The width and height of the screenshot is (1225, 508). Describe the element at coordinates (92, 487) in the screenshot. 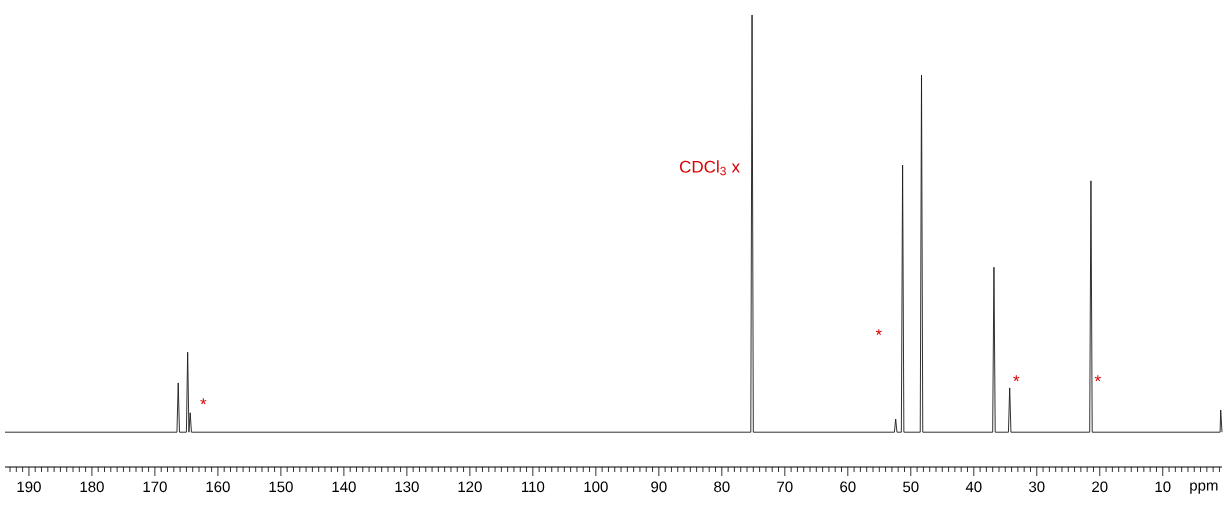

I see `x-tick-label: 180` at that location.